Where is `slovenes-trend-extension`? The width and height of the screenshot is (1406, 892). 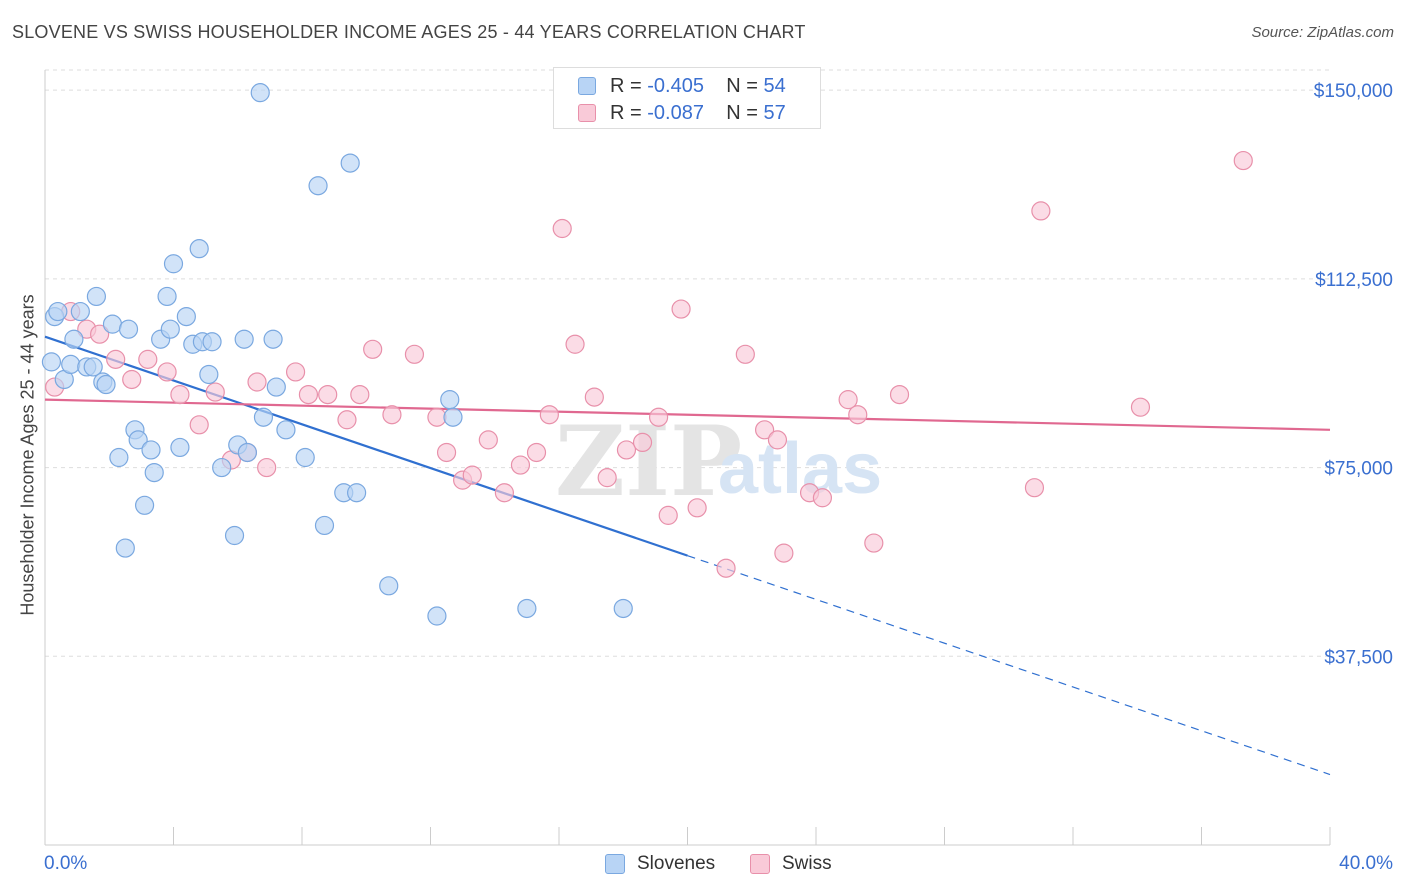 slovenes-trend-extension is located at coordinates (1009, 665).